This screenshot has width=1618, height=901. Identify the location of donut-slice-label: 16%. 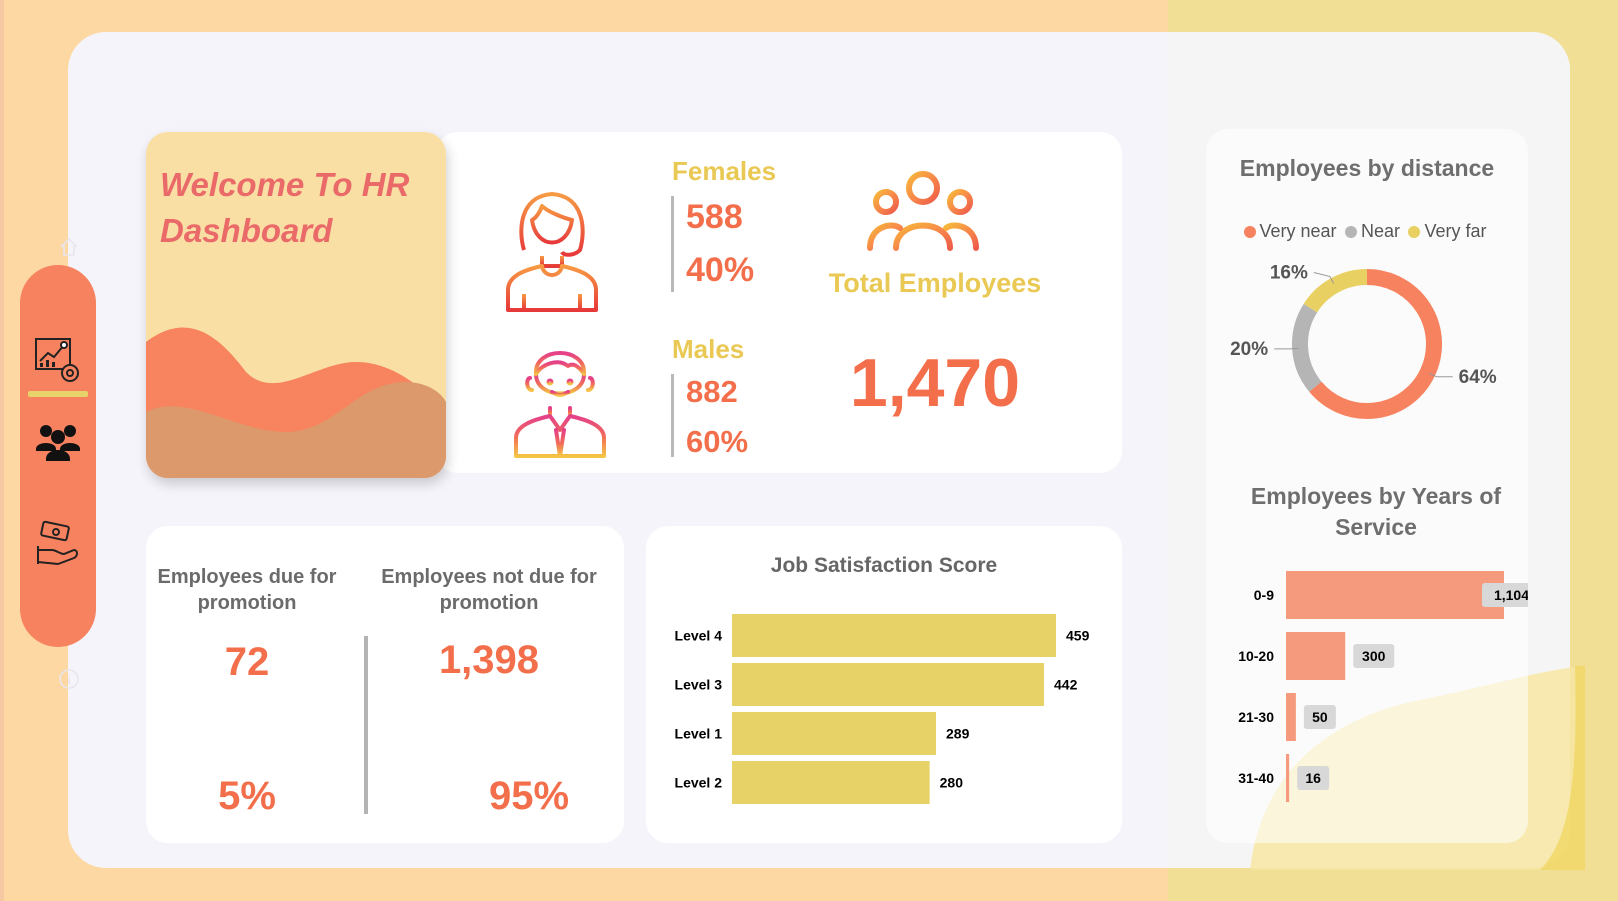
(1289, 273).